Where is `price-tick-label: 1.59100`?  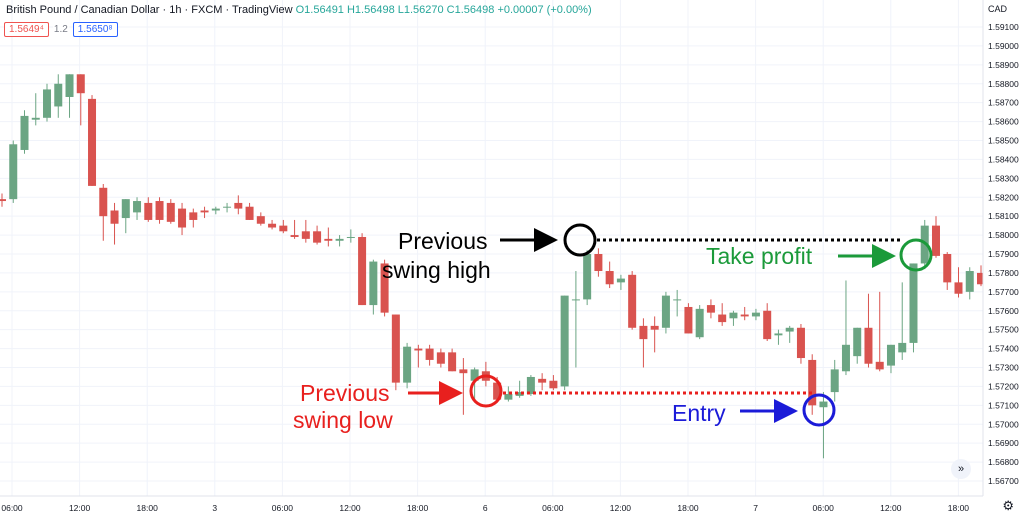
price-tick-label: 1.59100 is located at coordinates (1003, 27).